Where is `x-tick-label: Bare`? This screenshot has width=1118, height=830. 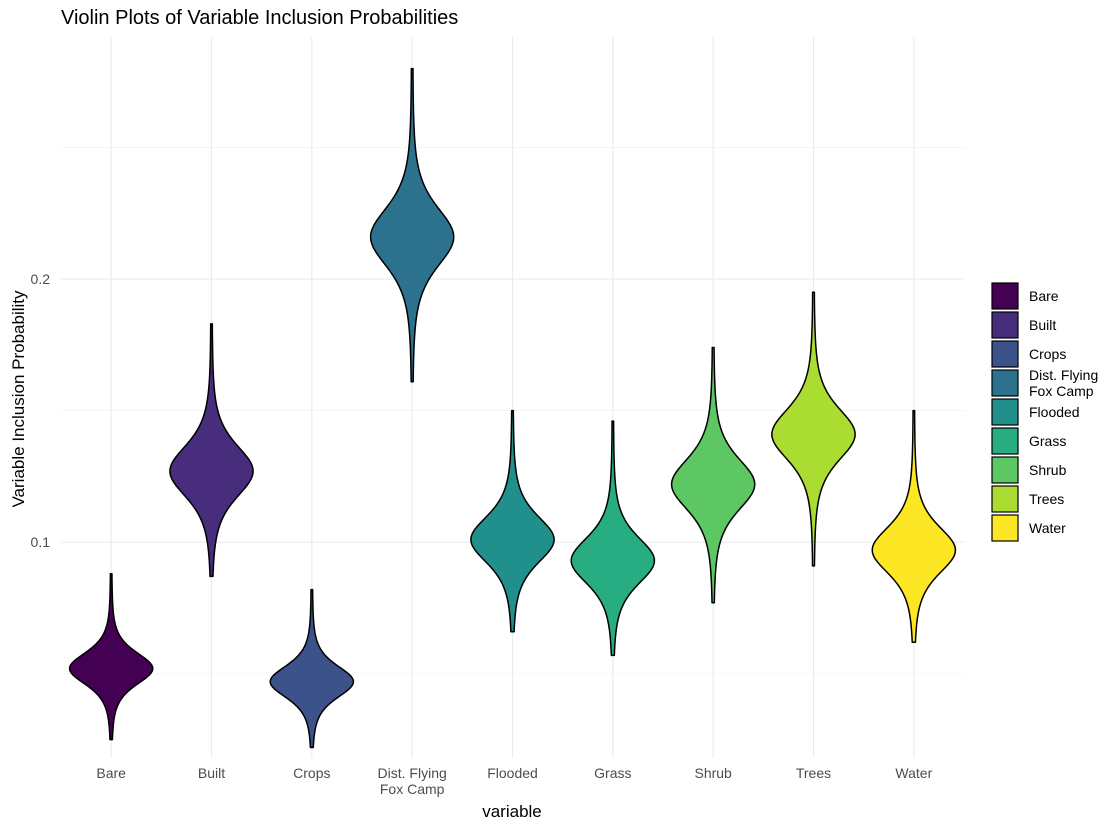 x-tick-label: Bare is located at coordinates (111, 773).